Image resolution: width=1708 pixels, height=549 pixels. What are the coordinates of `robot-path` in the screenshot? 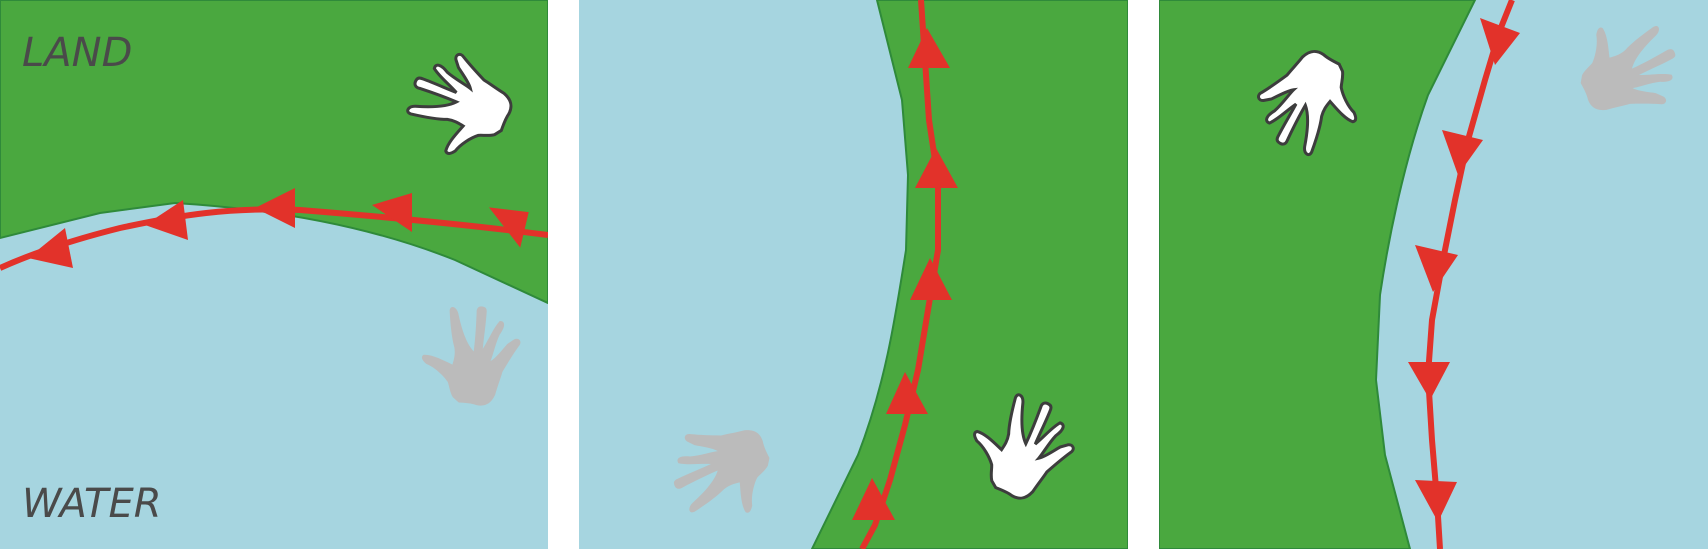 It's located at (274, 238).